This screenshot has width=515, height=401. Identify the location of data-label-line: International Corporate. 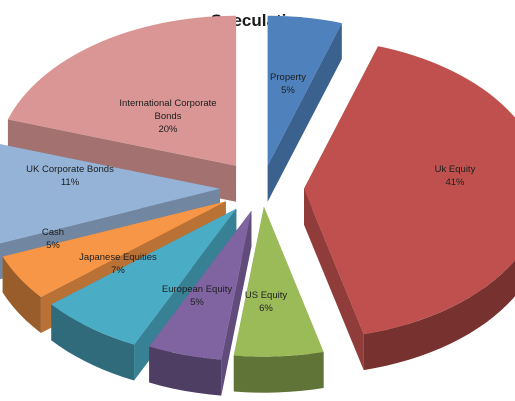
(167, 103).